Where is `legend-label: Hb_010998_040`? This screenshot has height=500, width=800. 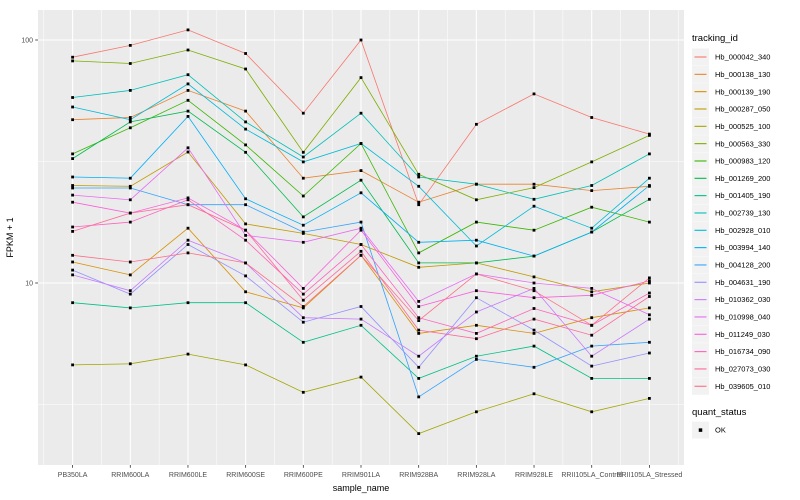 legend-label: Hb_010998_040 is located at coordinates (742, 317).